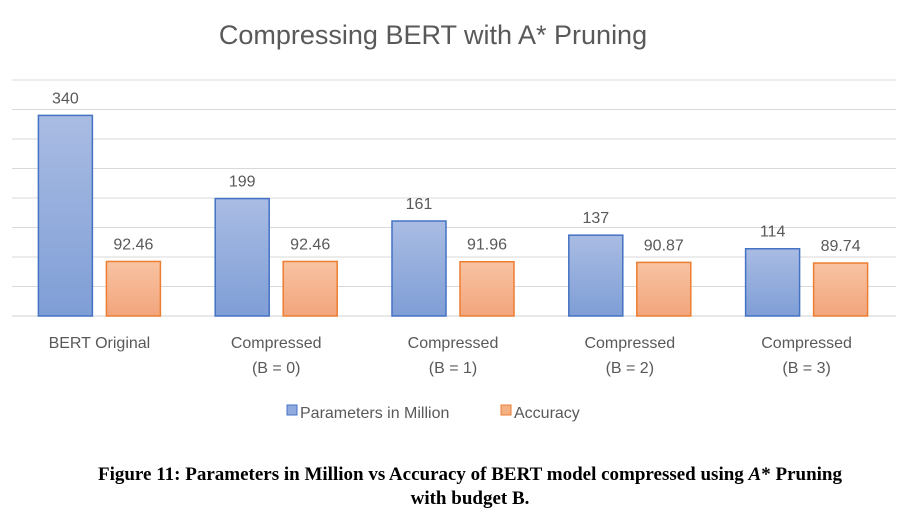 This screenshot has height=517, width=918. I want to click on category-label: BERT Original, so click(100, 343).